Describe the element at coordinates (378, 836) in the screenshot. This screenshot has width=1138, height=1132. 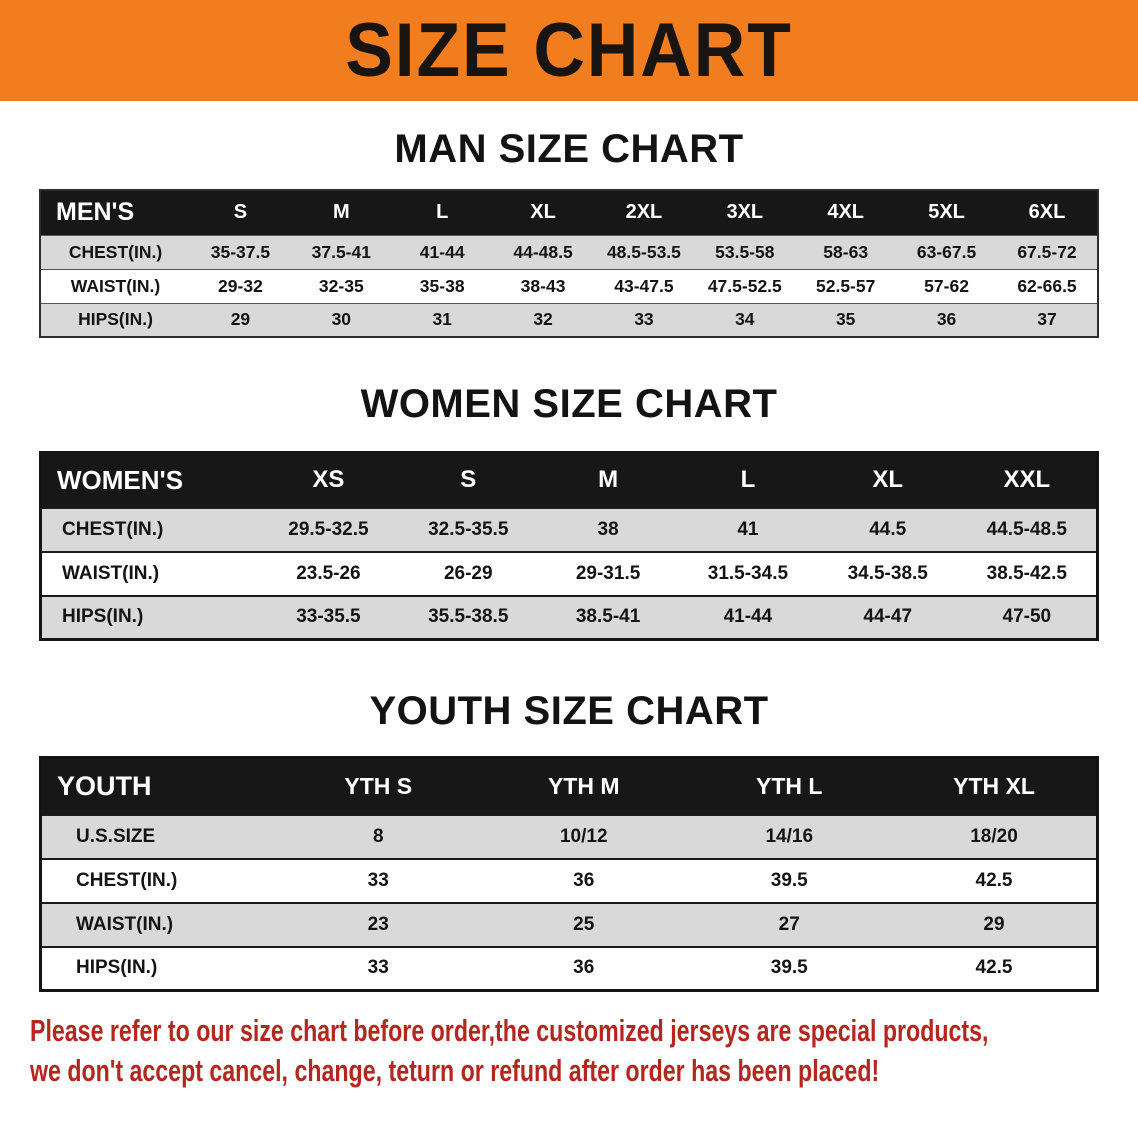
I see `size-value-cell: 8` at that location.